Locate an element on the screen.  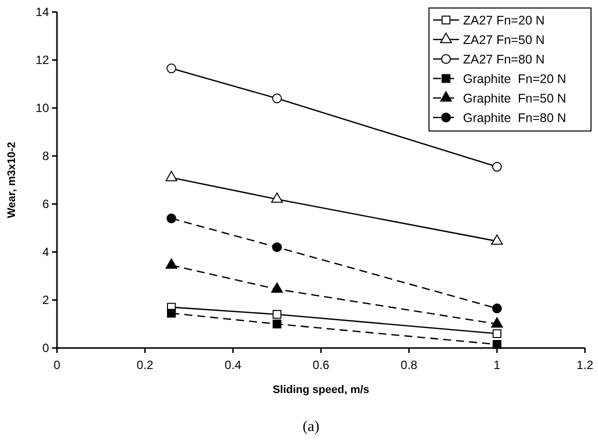
legend-label: ZA27 Fn=80 N is located at coordinates (504, 59).